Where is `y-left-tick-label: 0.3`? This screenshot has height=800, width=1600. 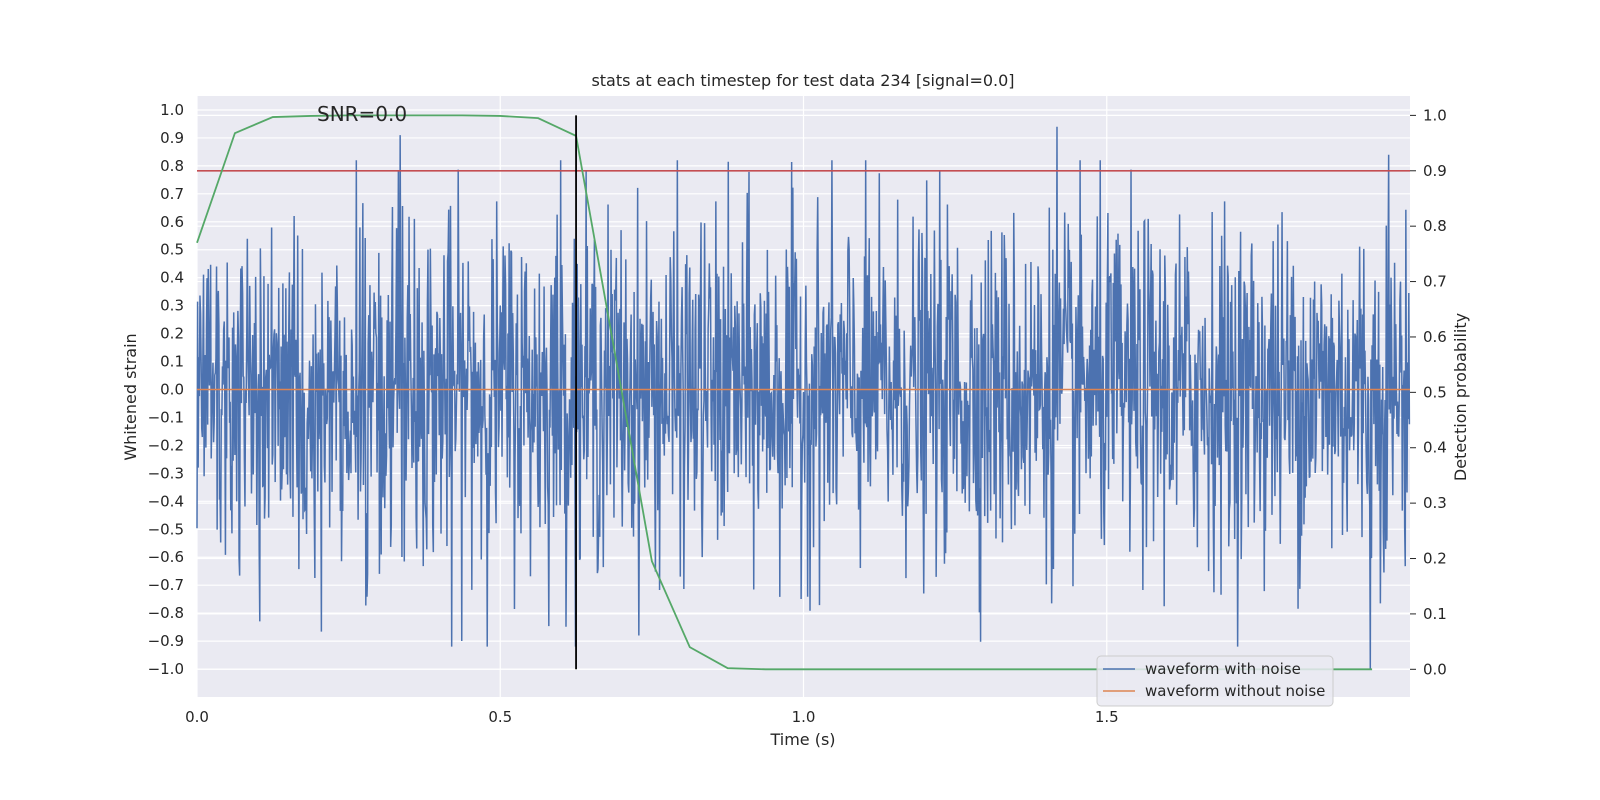
y-left-tick-label: 0.3 is located at coordinates (172, 306).